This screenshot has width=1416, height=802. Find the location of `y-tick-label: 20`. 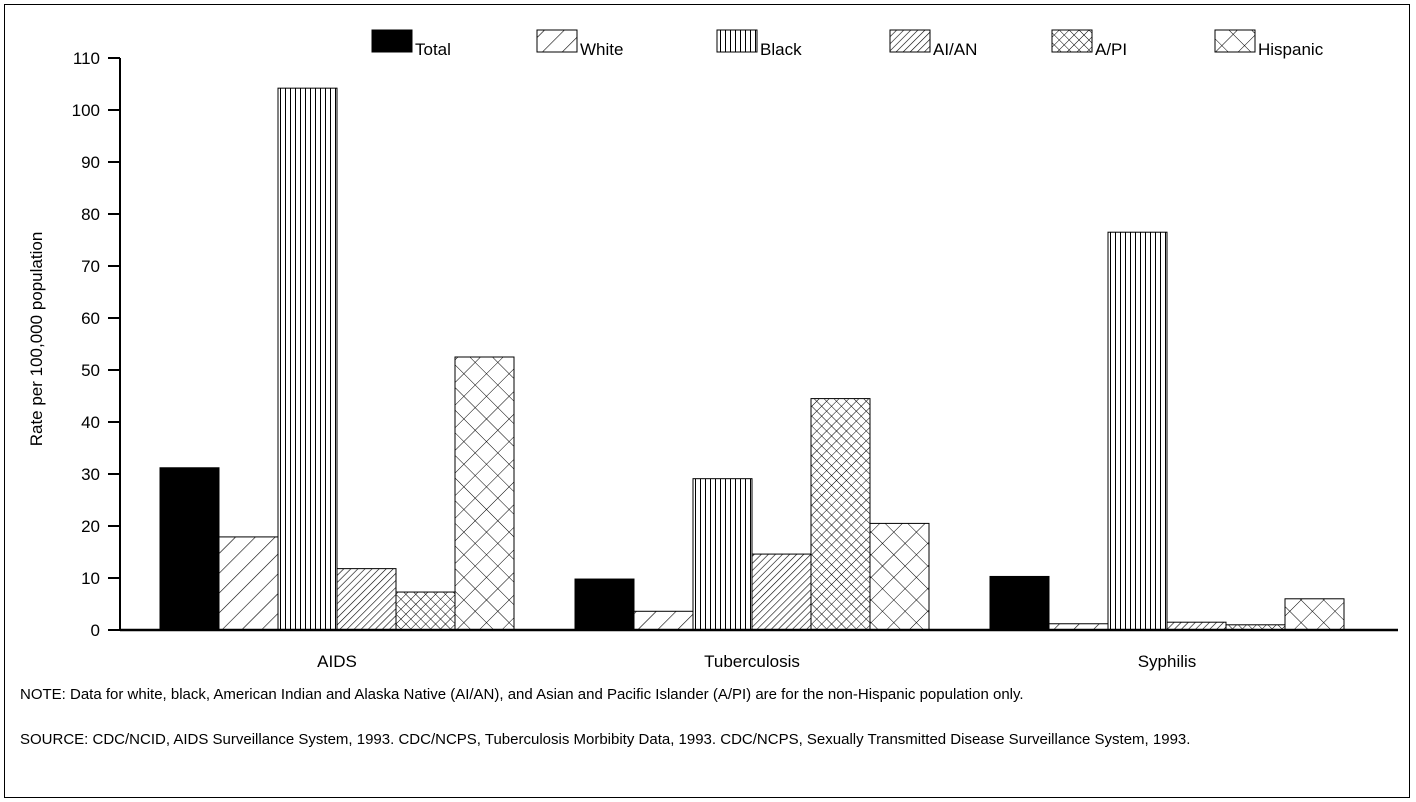

y-tick-label: 20 is located at coordinates (90, 526).